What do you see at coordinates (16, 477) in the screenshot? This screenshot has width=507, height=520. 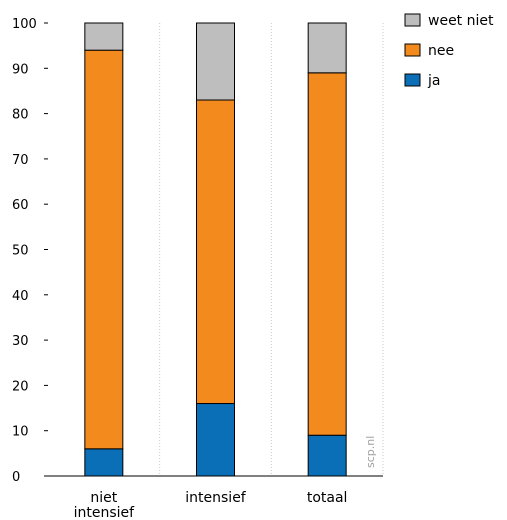 I see `y-tick-label: 0` at bounding box center [16, 477].